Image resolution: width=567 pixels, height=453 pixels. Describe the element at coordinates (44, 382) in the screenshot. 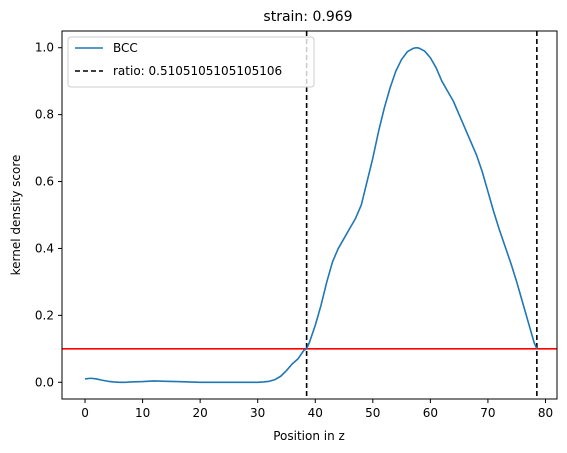

I see `y-tick-label: 0.0` at that location.